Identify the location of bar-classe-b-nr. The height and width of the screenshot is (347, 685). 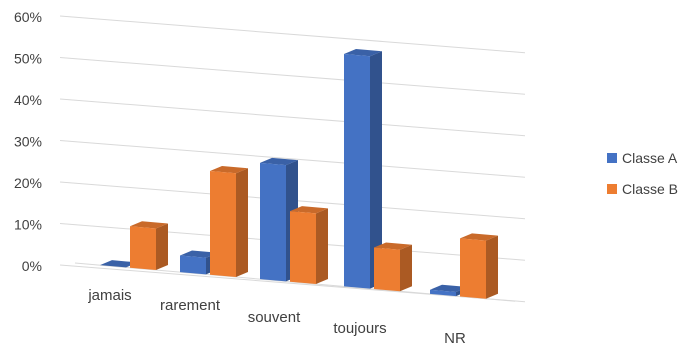
(479, 266).